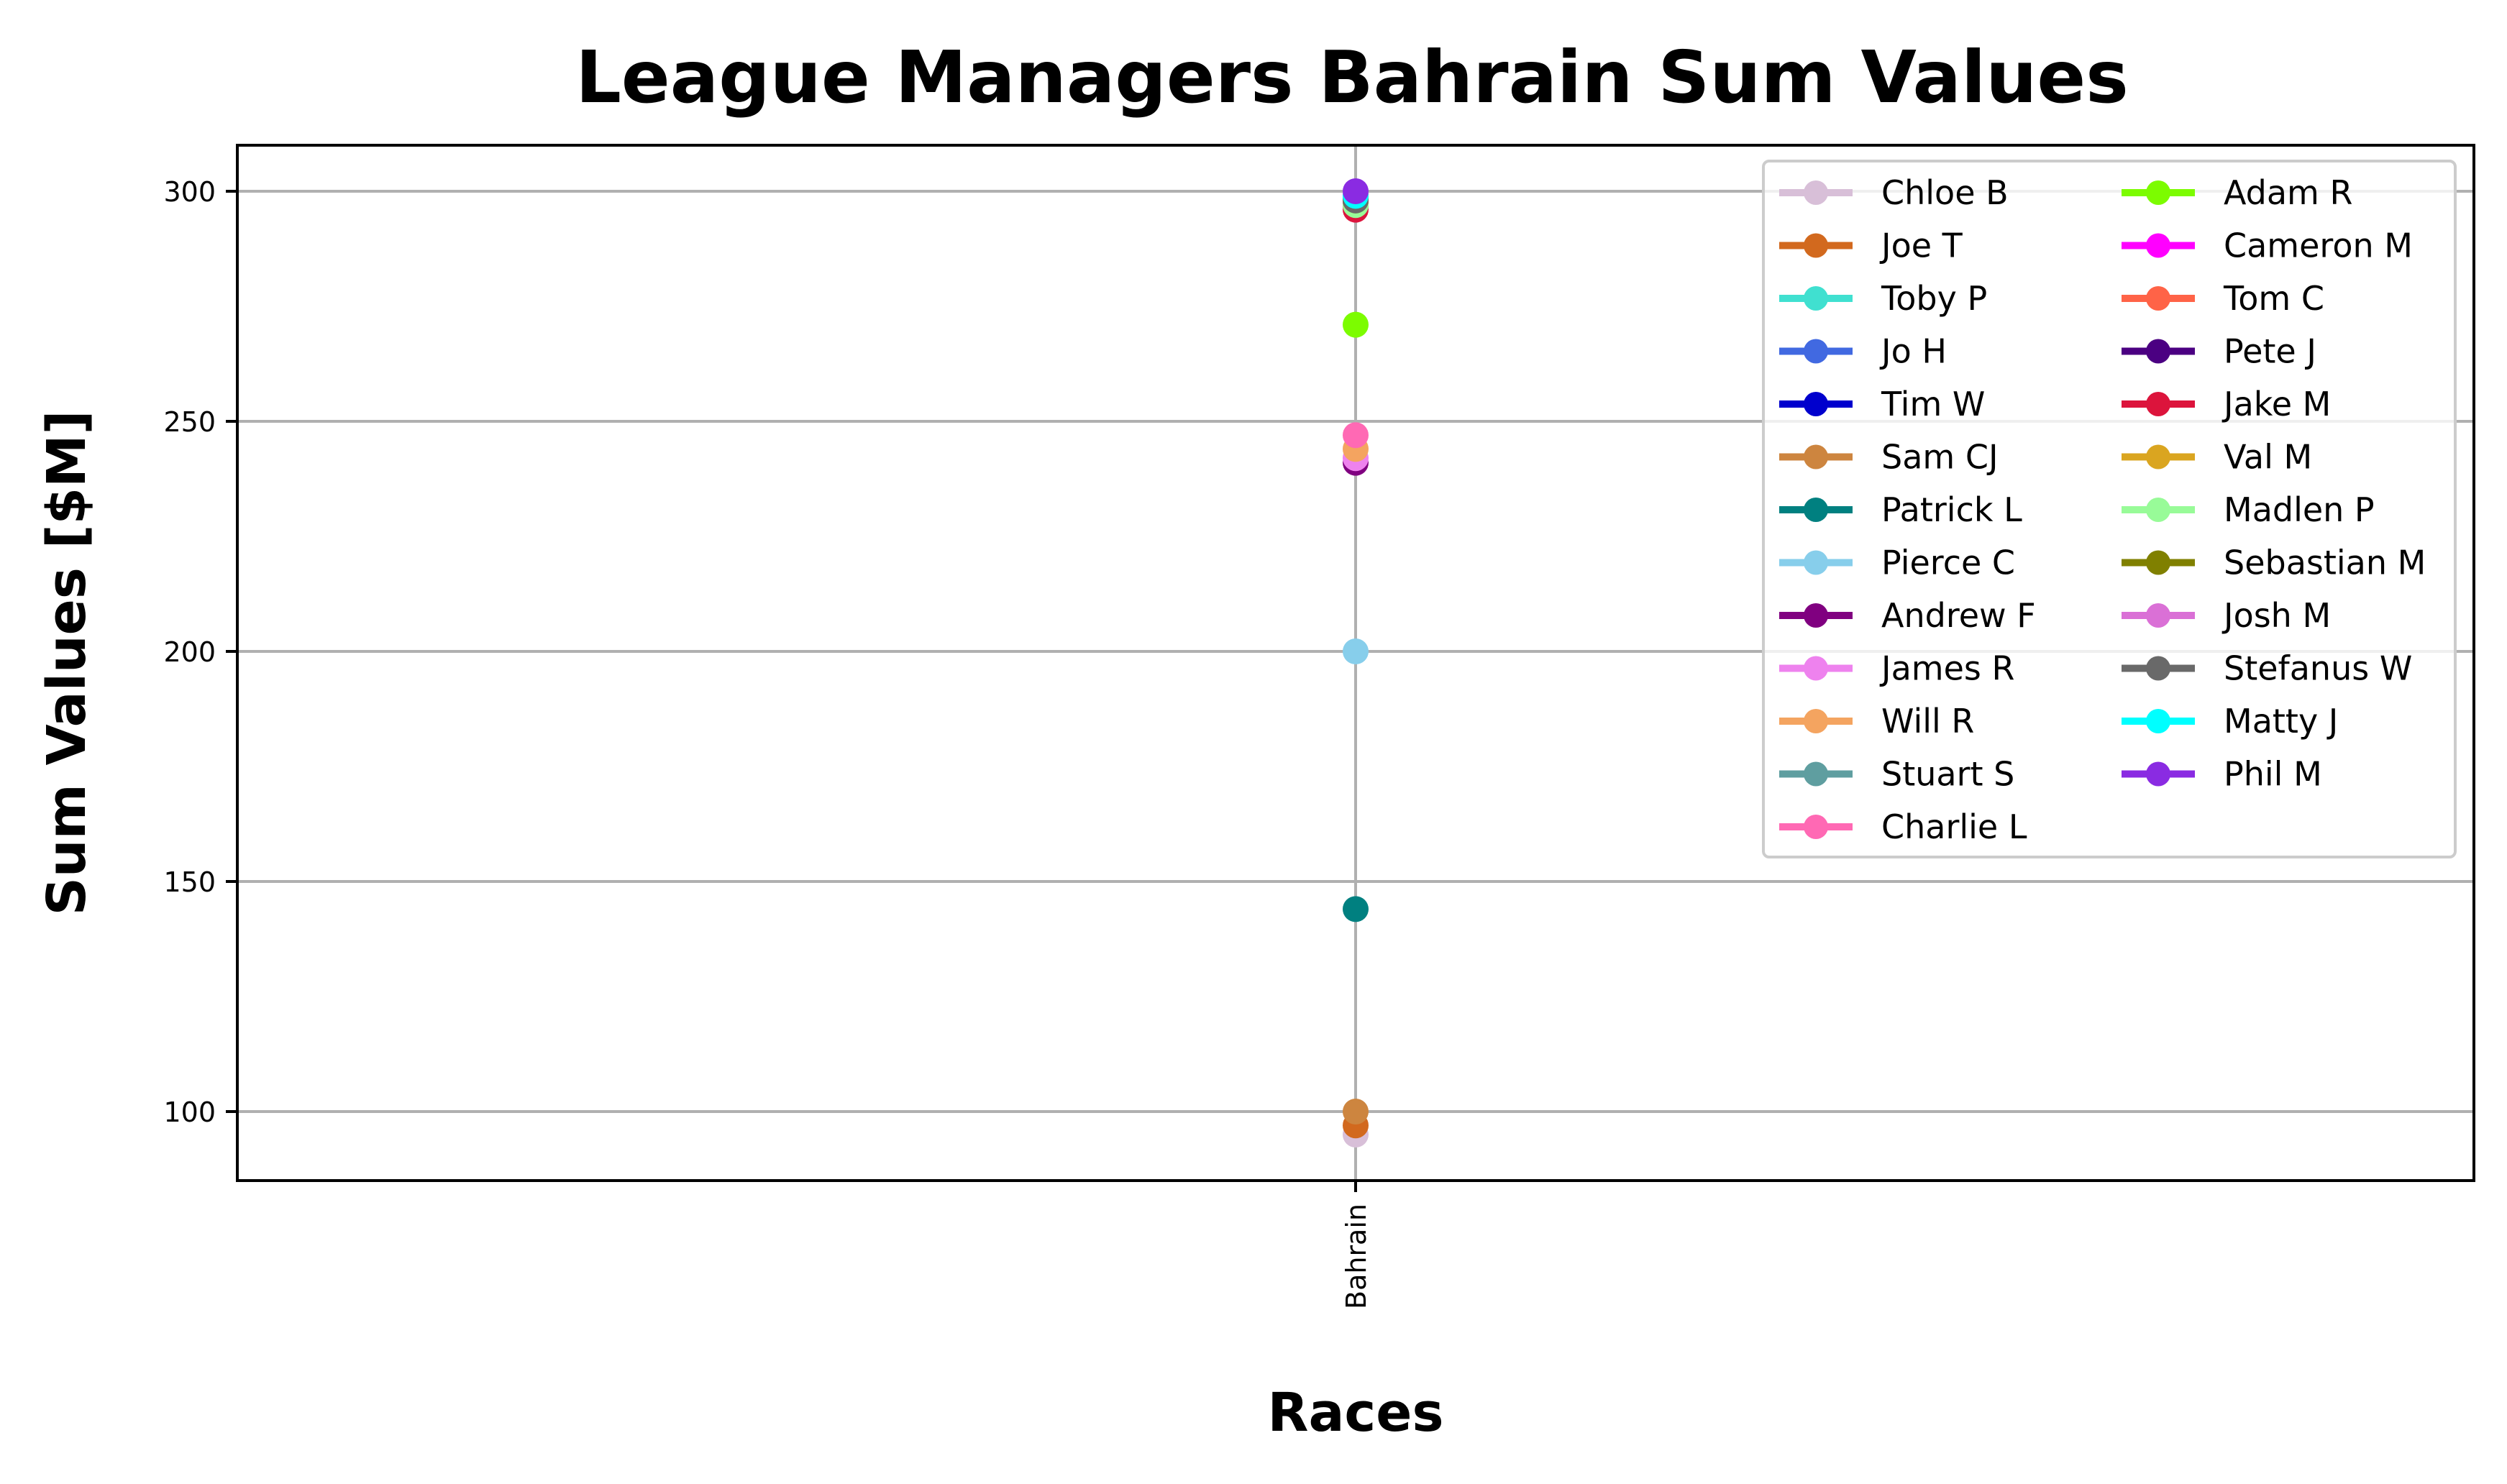 This screenshot has width=2507, height=1484. I want to click on legend-label: Joe T, so click(1921, 245).